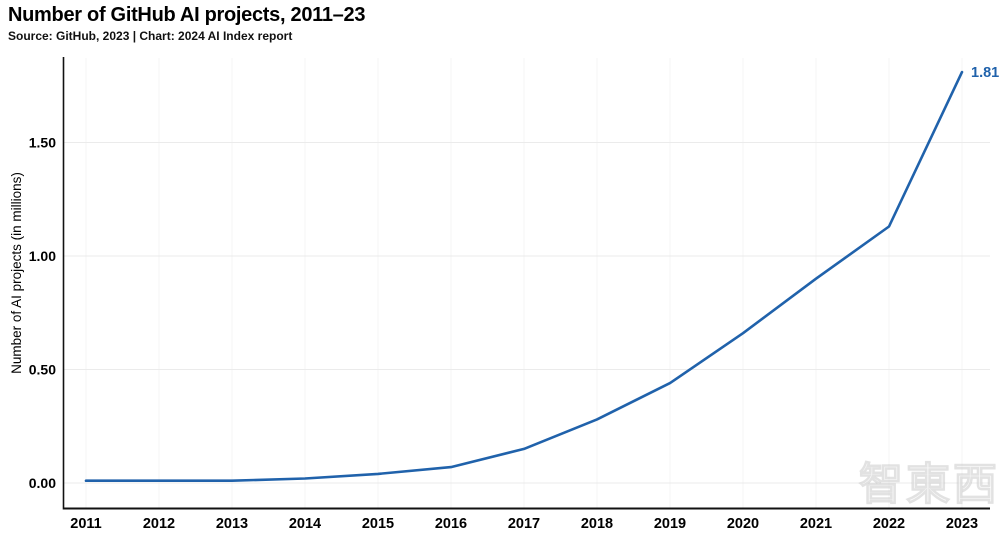  What do you see at coordinates (187, 15) in the screenshot?
I see `chart-title: Number of GitHub AI projects, 2011–23` at bounding box center [187, 15].